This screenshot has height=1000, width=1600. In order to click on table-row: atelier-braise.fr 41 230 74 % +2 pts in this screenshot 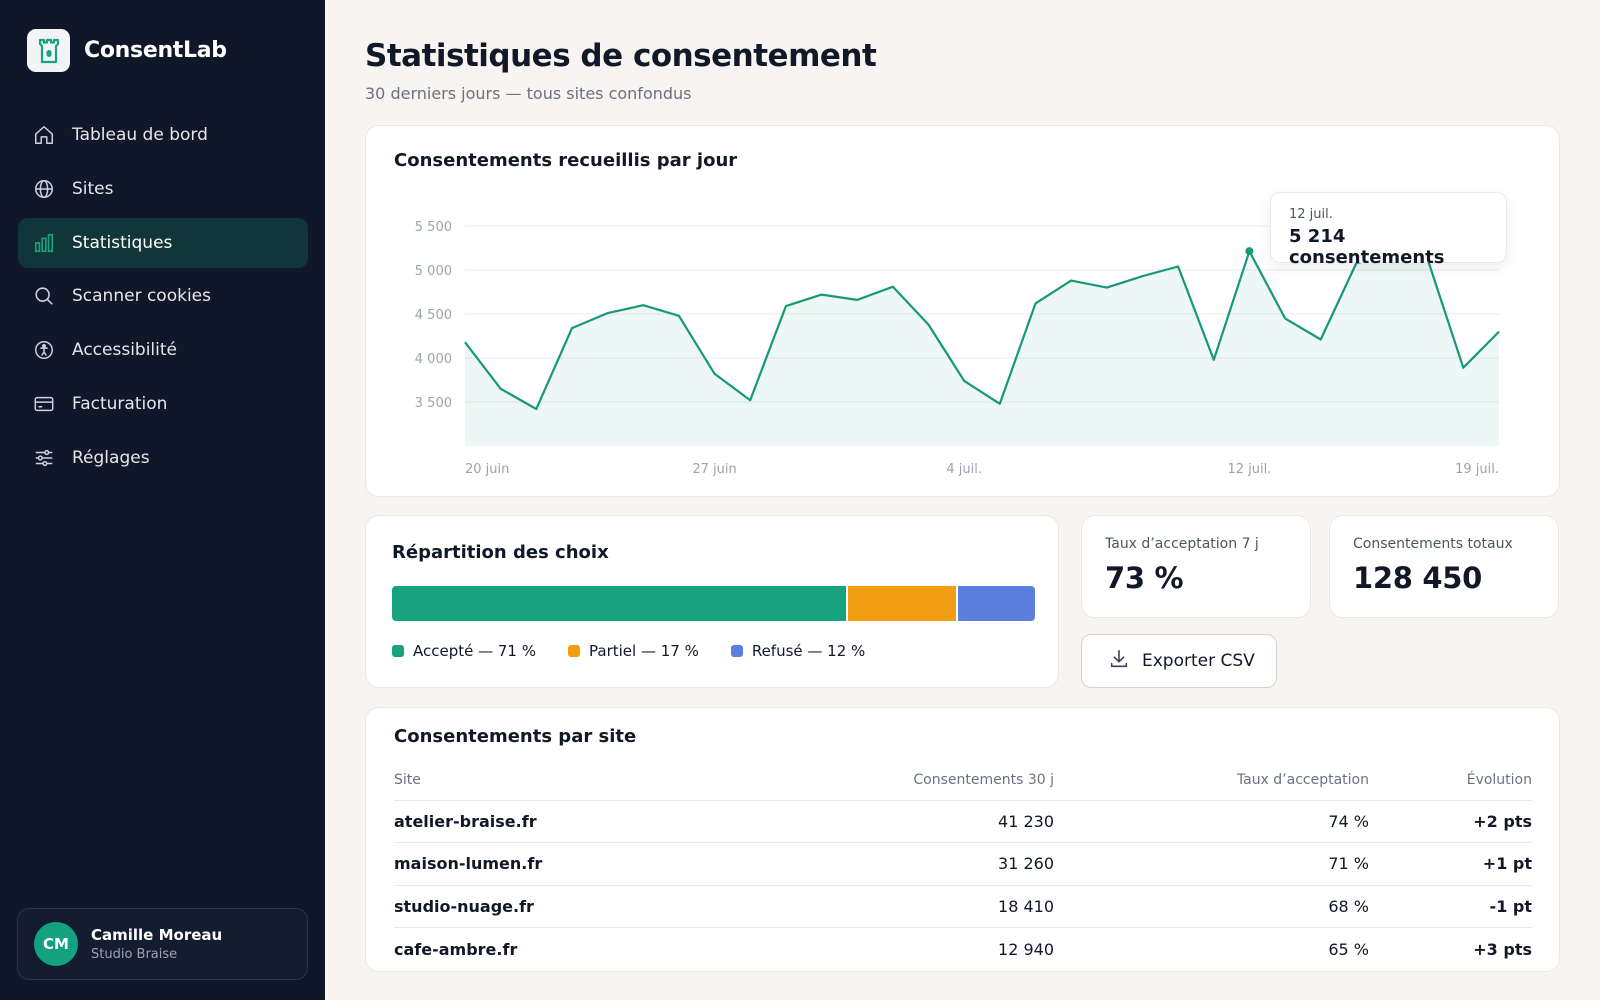, I will do `click(963, 821)`.